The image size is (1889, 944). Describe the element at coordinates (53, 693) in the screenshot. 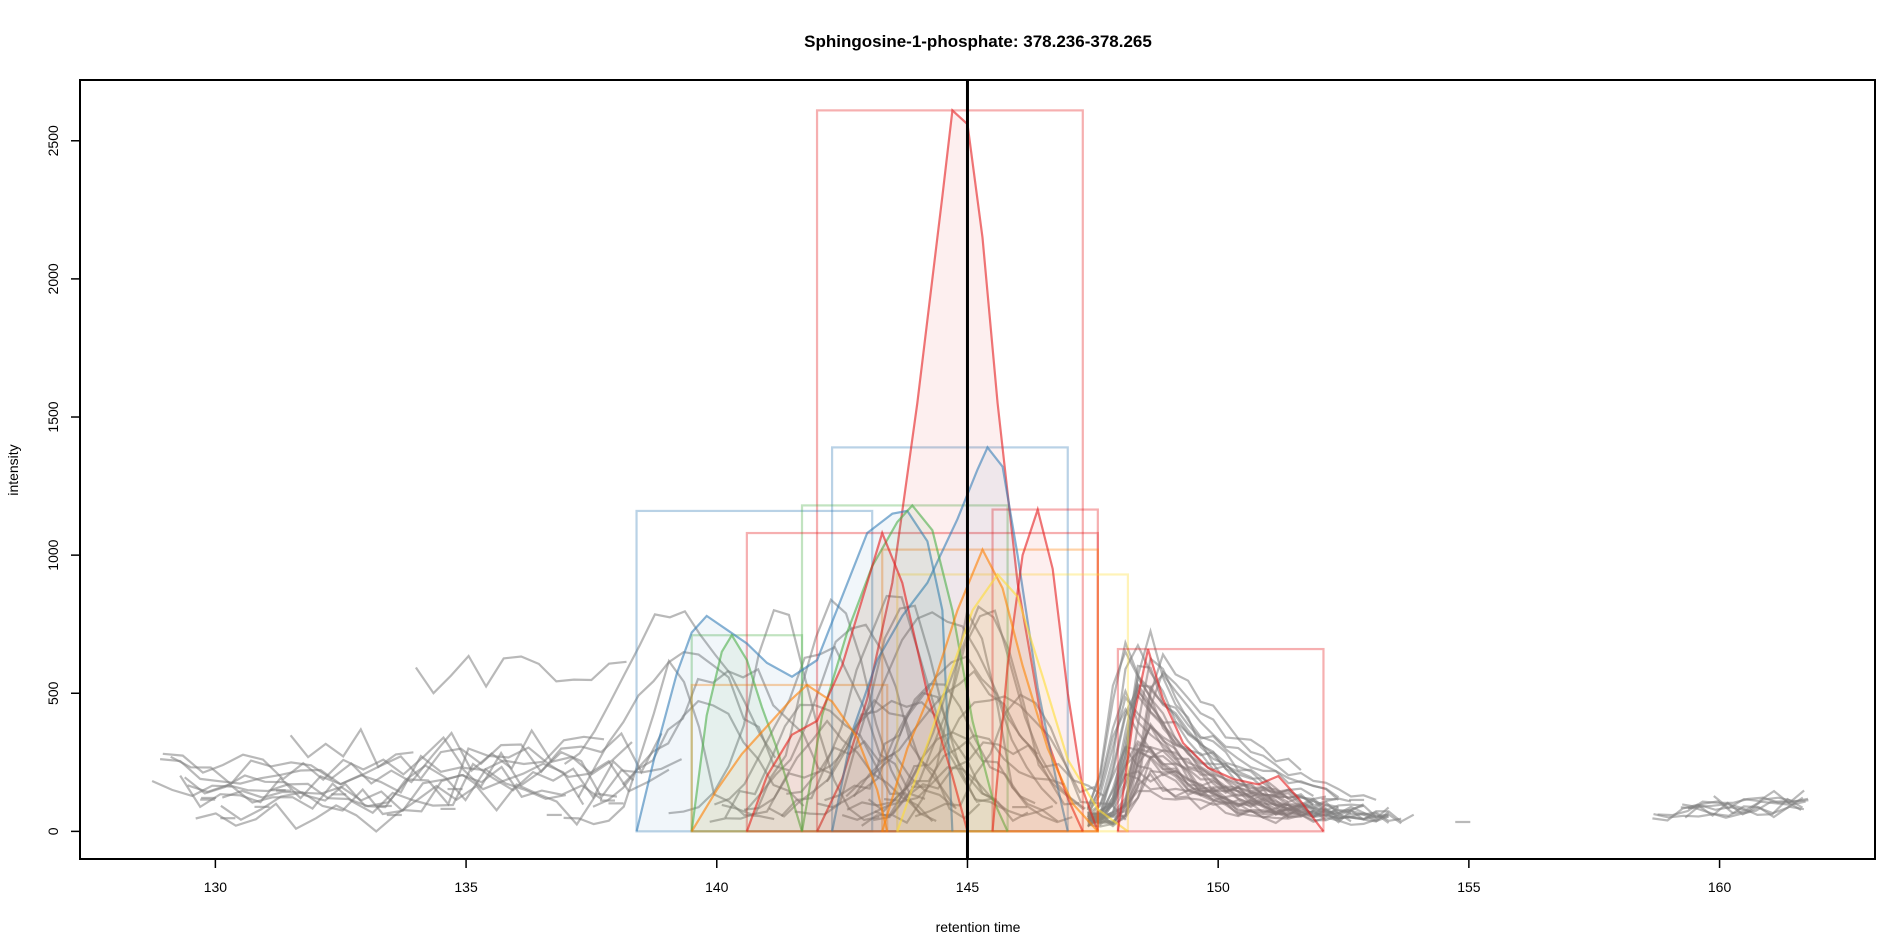

I see `y-tick-label: 500` at that location.